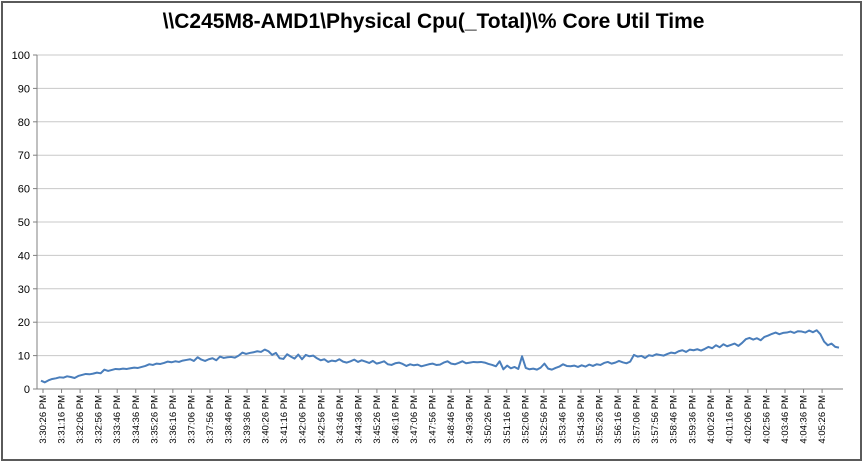 Image resolution: width=867 pixels, height=466 pixels. What do you see at coordinates (822, 419) in the screenshot?
I see `x-tick-label-42: 4:05:26 PM` at bounding box center [822, 419].